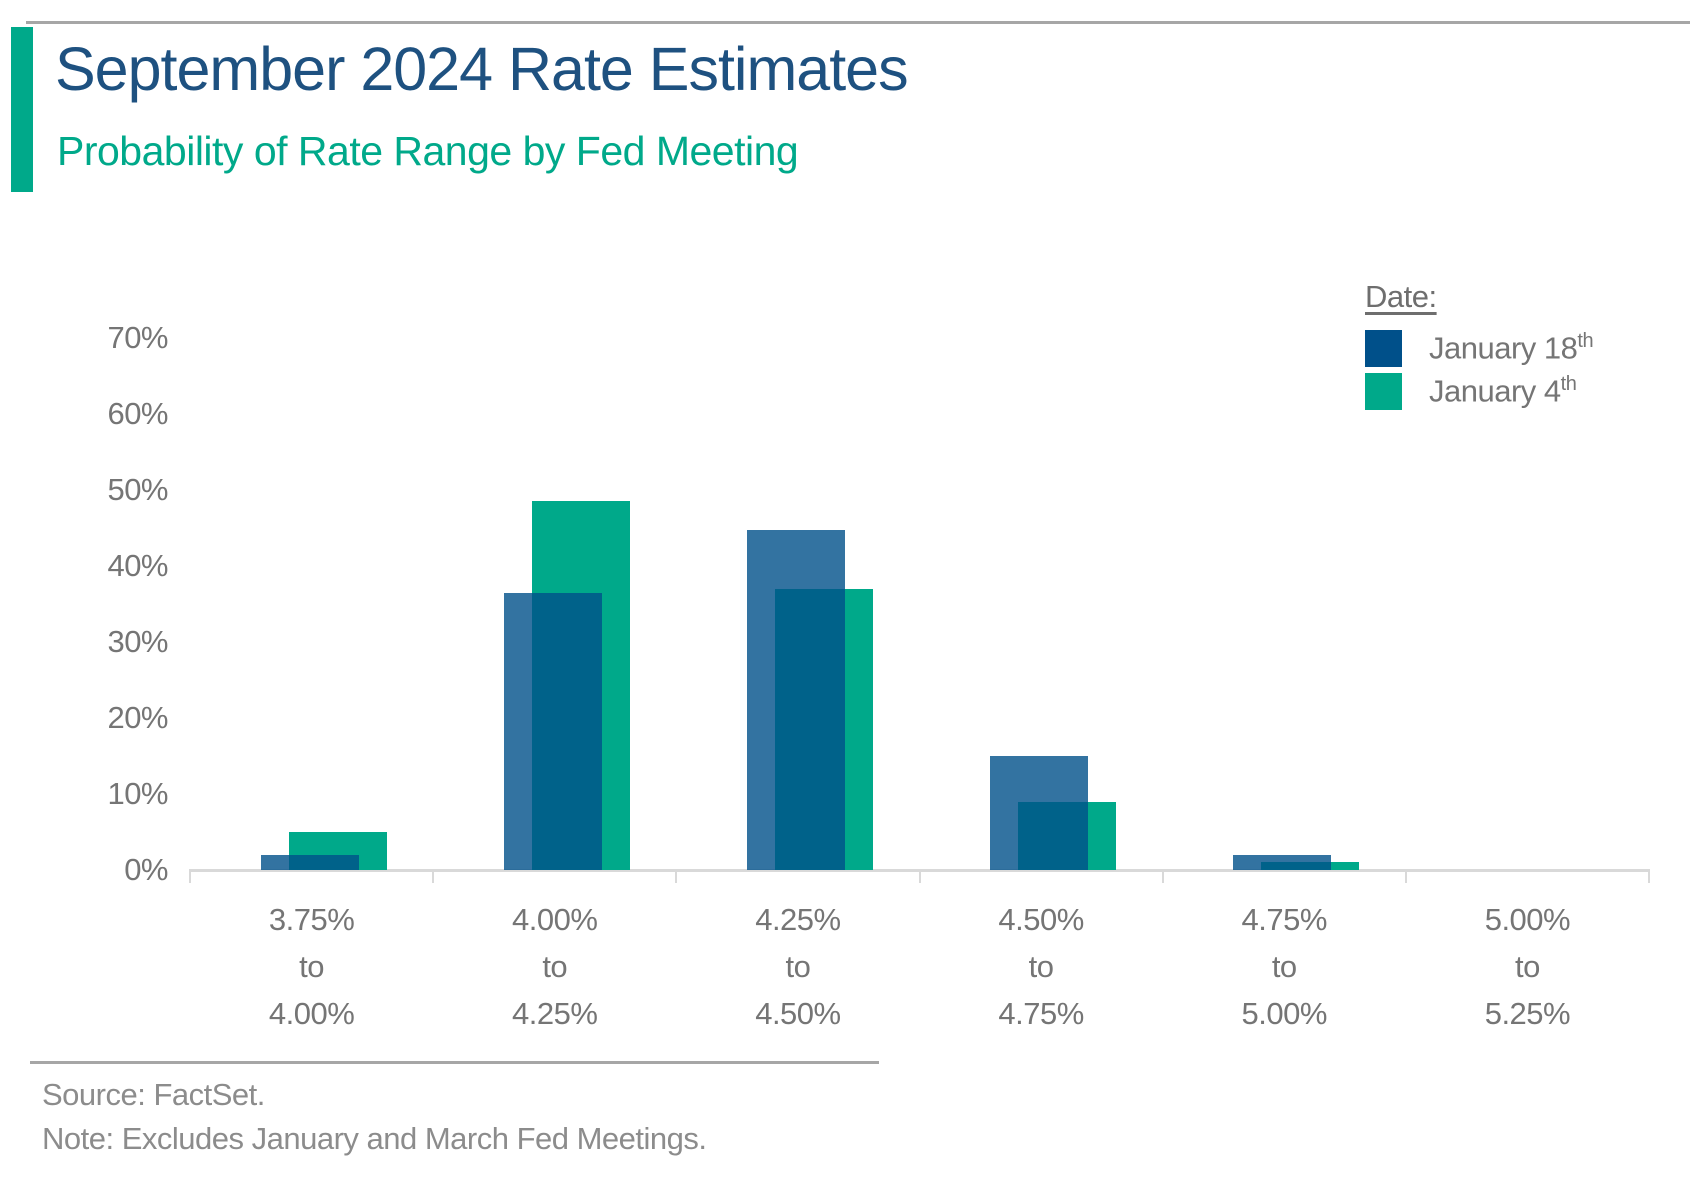 The image size is (1701, 1186). I want to click on top-divider-line, so click(858, 22).